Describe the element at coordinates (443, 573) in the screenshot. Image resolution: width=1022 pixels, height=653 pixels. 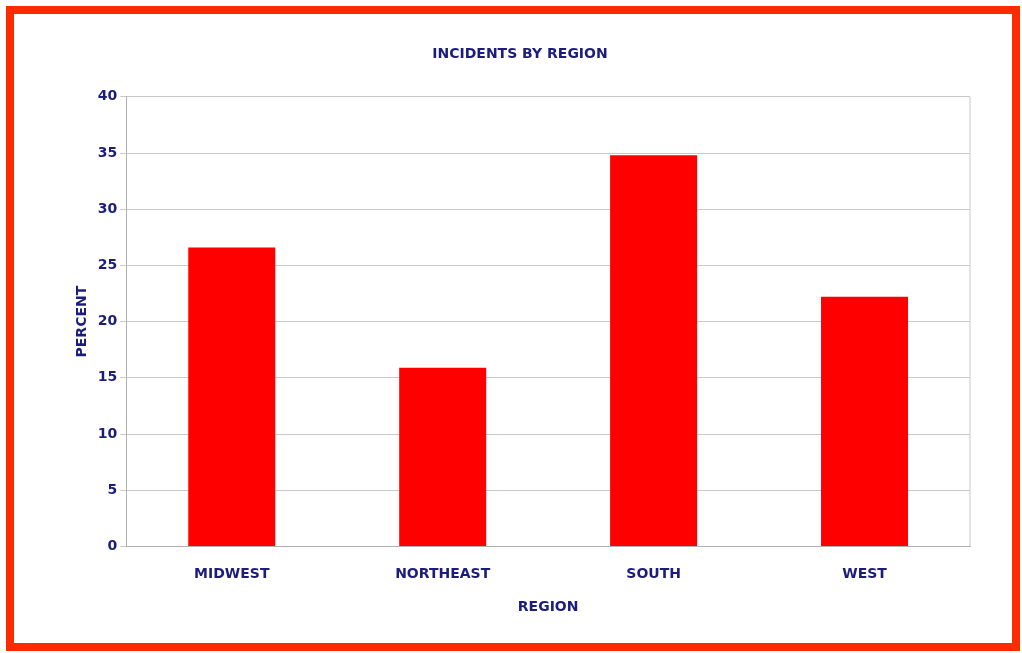
I see `x-tick-label: NORTHEAST` at that location.